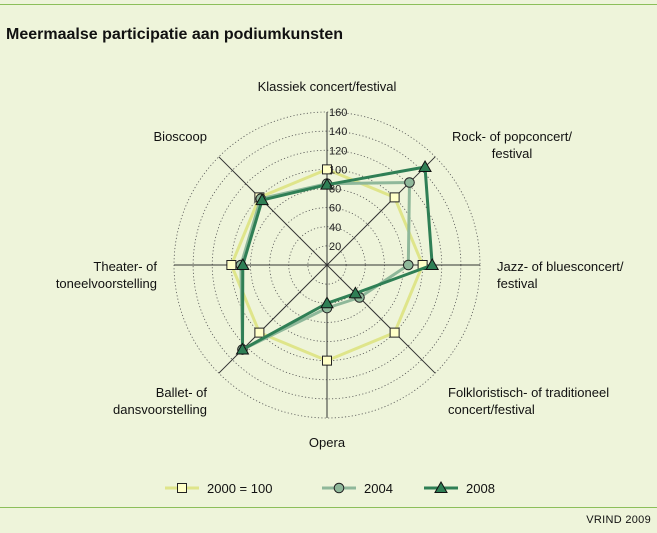  I want to click on category-label: Jazz- of bluesconcert/festival, so click(560, 275).